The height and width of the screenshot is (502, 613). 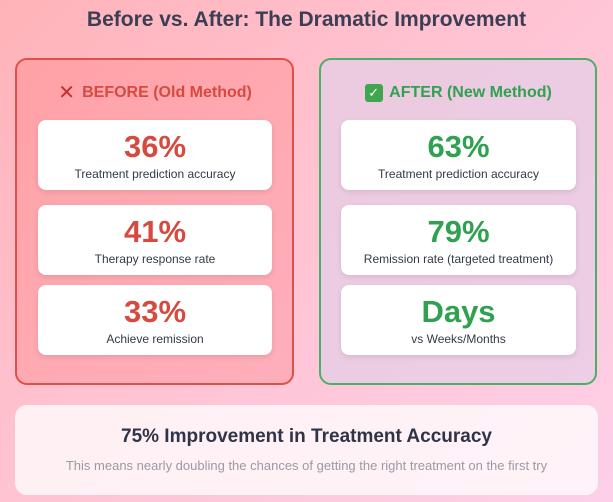 I want to click on after-card-remission: 79% Remission rate (targeted treatment), so click(x=458, y=240).